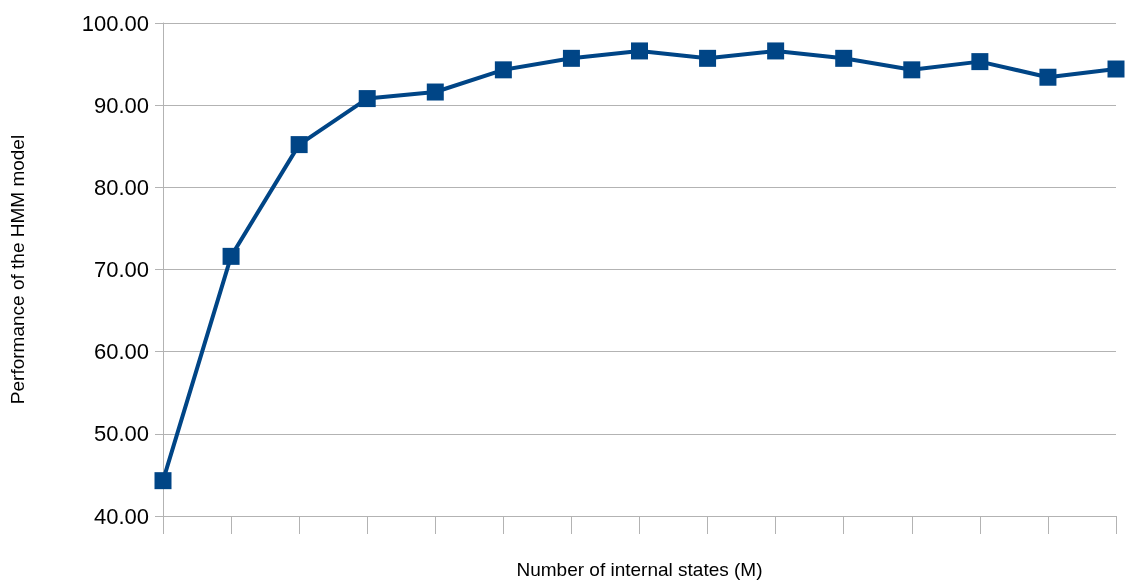 This screenshot has width=1128, height=584. What do you see at coordinates (115, 23) in the screenshot?
I see `y-tick-label: 100.00` at bounding box center [115, 23].